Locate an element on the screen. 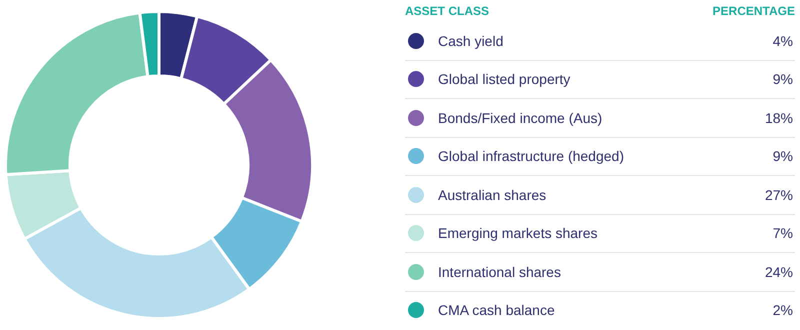  data-label: 18% is located at coordinates (778, 118).